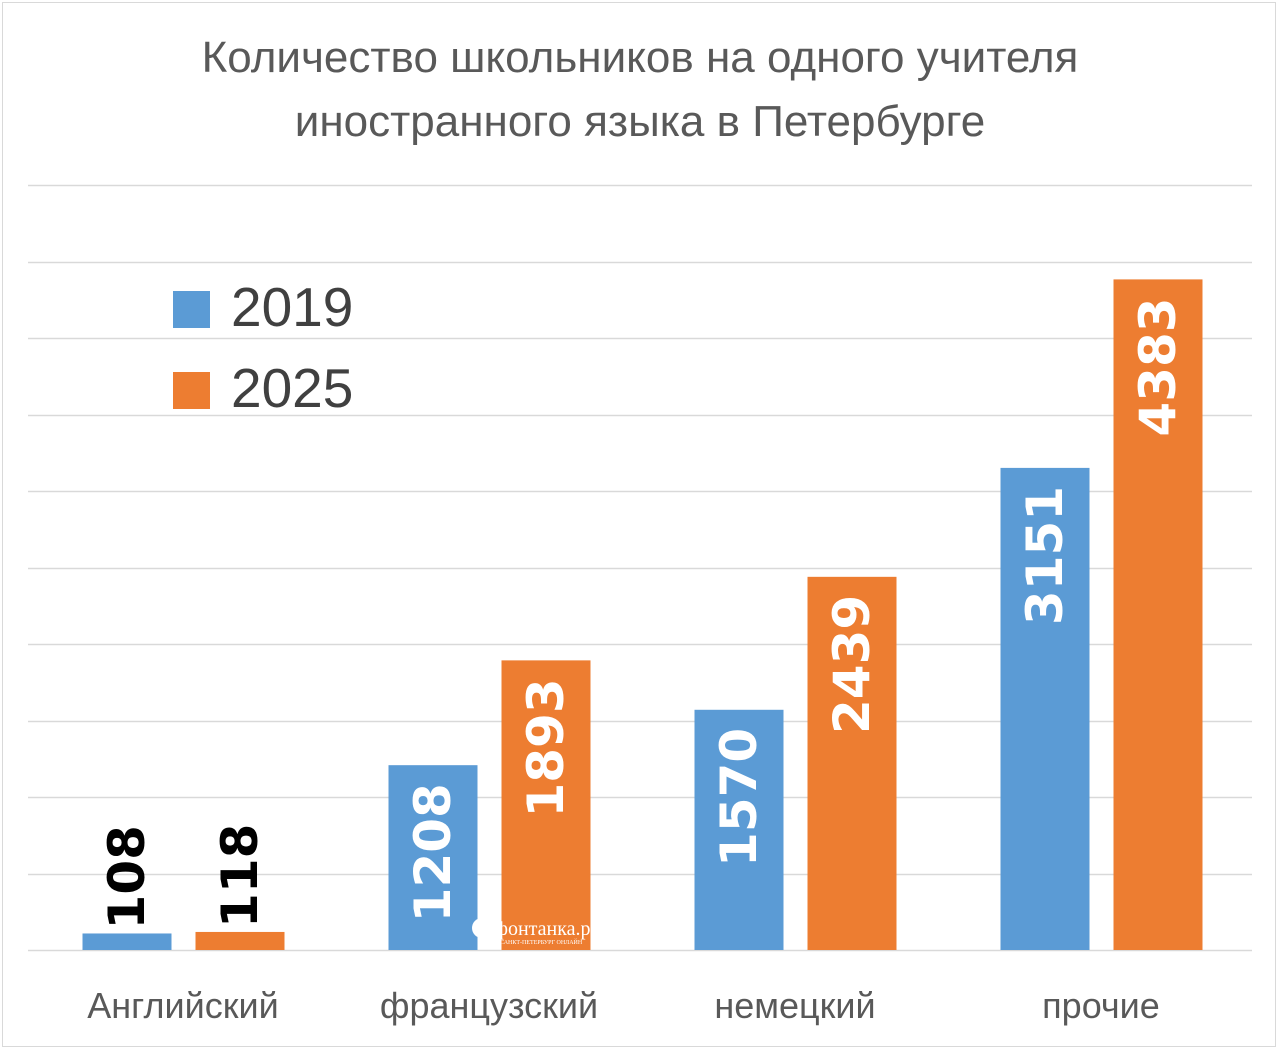  Describe the element at coordinates (489, 1005) in the screenshot. I see `category-label-1: французский` at that location.